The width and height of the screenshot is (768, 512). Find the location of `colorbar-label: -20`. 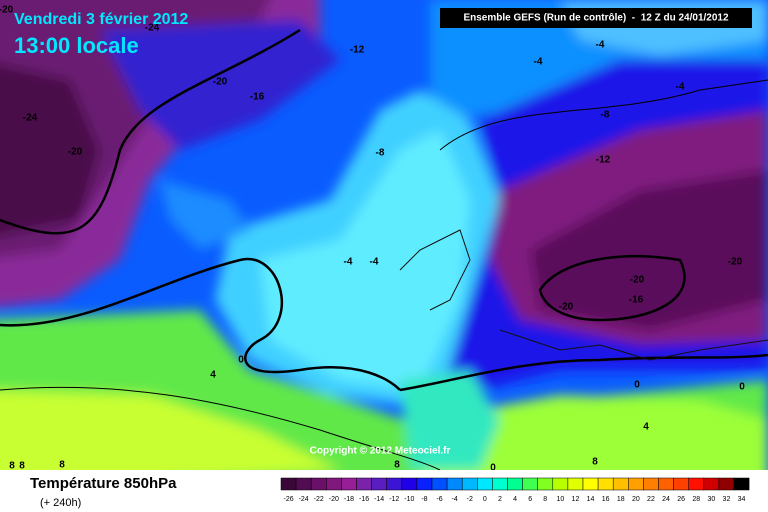

colorbar-label: -20 is located at coordinates (334, 499).